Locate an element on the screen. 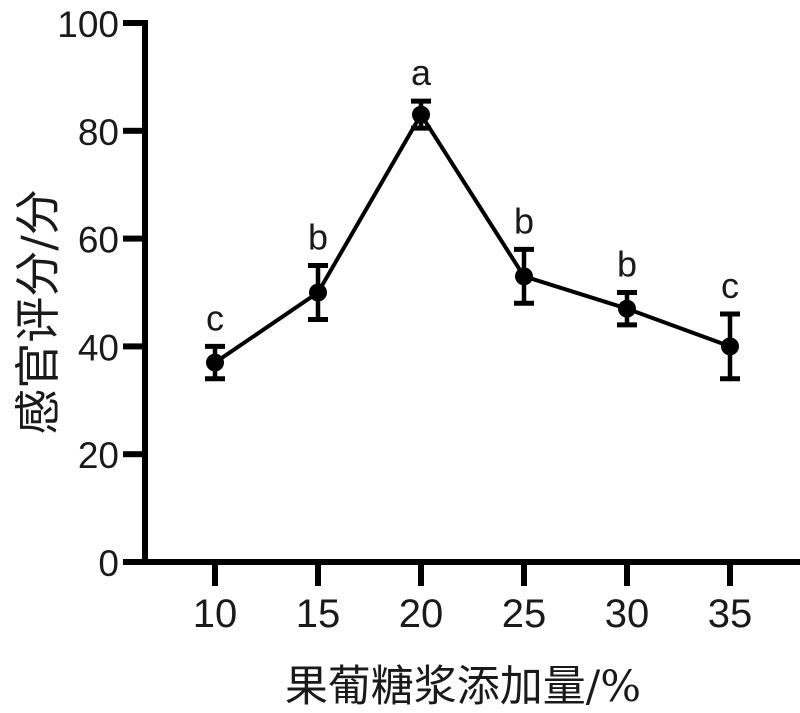 The height and width of the screenshot is (713, 800). x-axis-title: 果葡糖浆添加量/% is located at coordinates (463, 687).